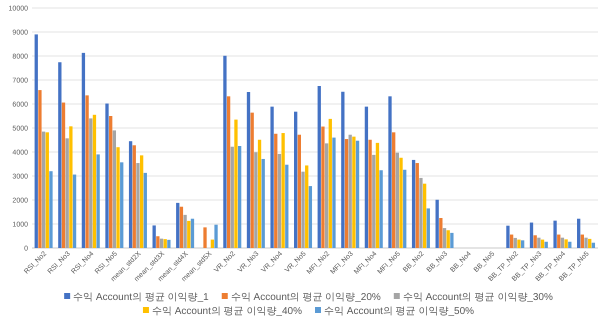 The image size is (603, 321). What do you see at coordinates (305, 297) in the screenshot?
I see `legend-label: 수익 Account의 평균 이익량_20%` at bounding box center [305, 297].